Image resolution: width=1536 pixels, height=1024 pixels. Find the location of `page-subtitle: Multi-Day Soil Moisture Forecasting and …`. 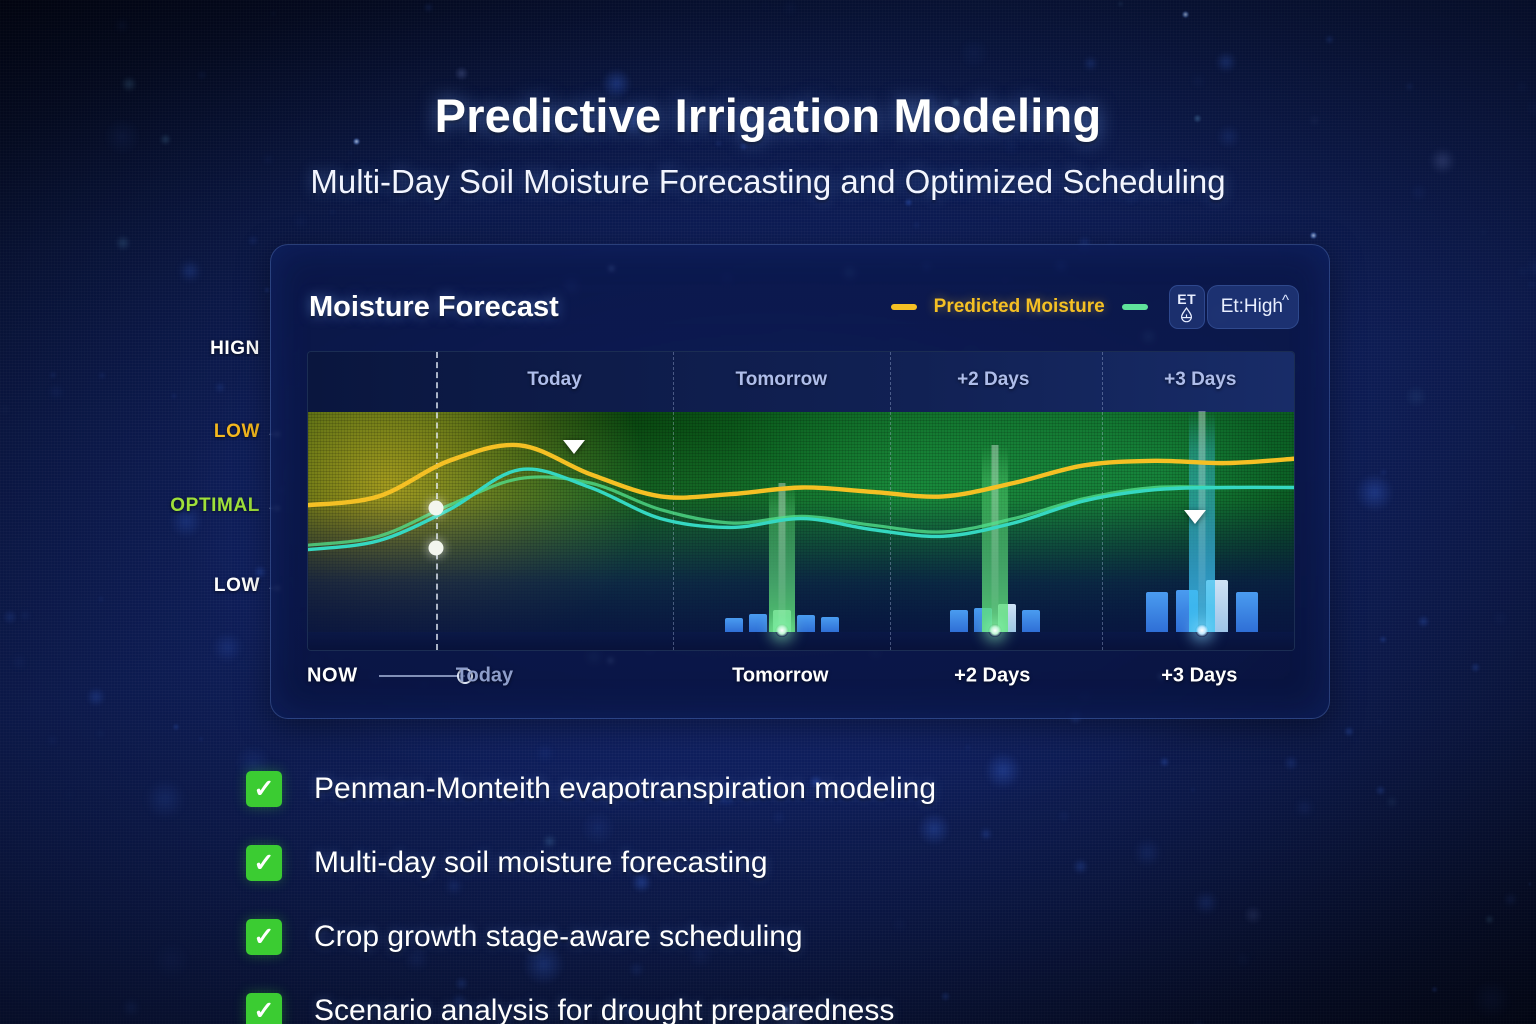

page-subtitle: Multi-Day Soil Moisture Forecasting and … is located at coordinates (768, 181).